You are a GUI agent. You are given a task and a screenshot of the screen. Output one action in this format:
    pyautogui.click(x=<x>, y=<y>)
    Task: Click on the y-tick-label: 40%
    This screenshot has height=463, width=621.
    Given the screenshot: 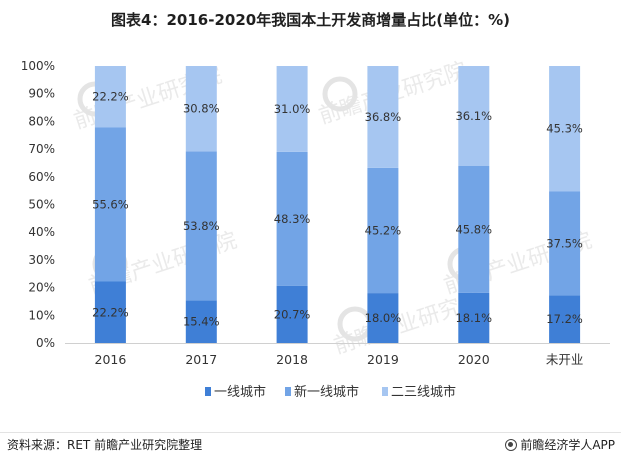 What is the action you would take?
    pyautogui.click(x=41, y=232)
    